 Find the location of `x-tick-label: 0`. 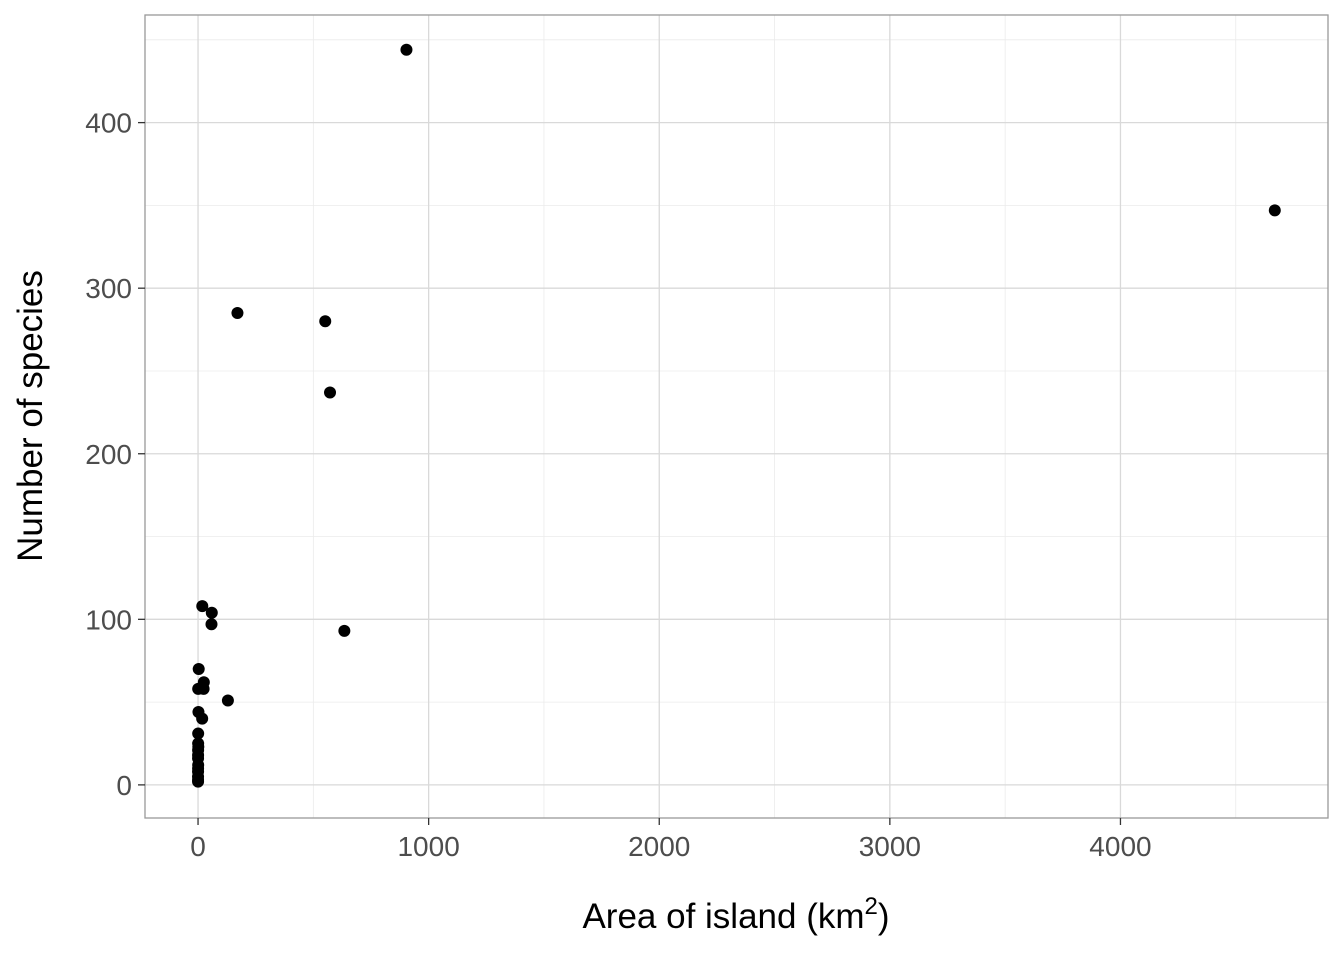

x-tick-label: 0 is located at coordinates (198, 846).